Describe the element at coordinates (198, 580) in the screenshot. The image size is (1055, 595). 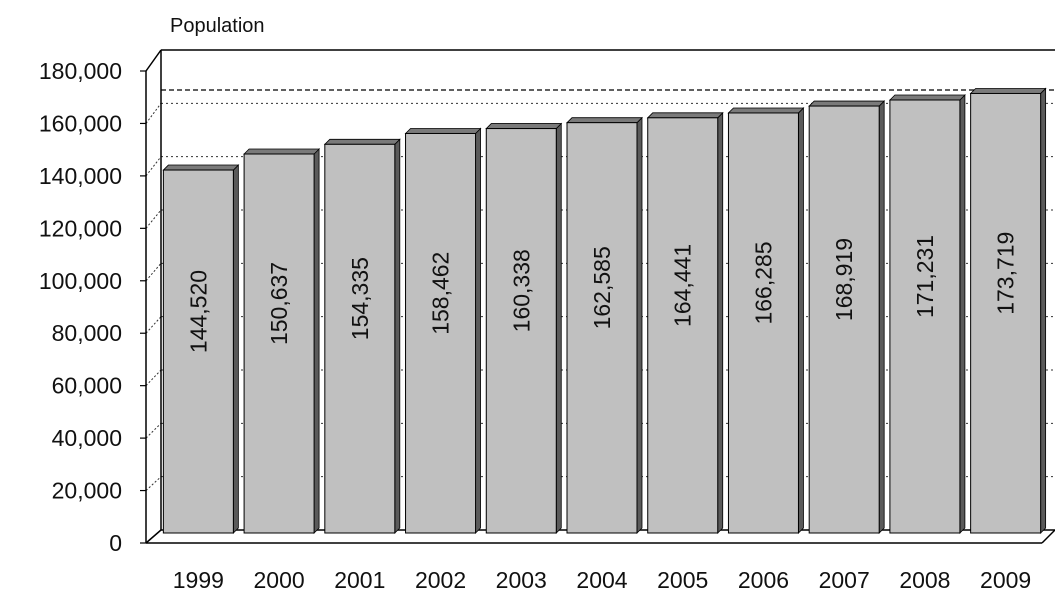
I see `x-tick-label: 1999` at that location.